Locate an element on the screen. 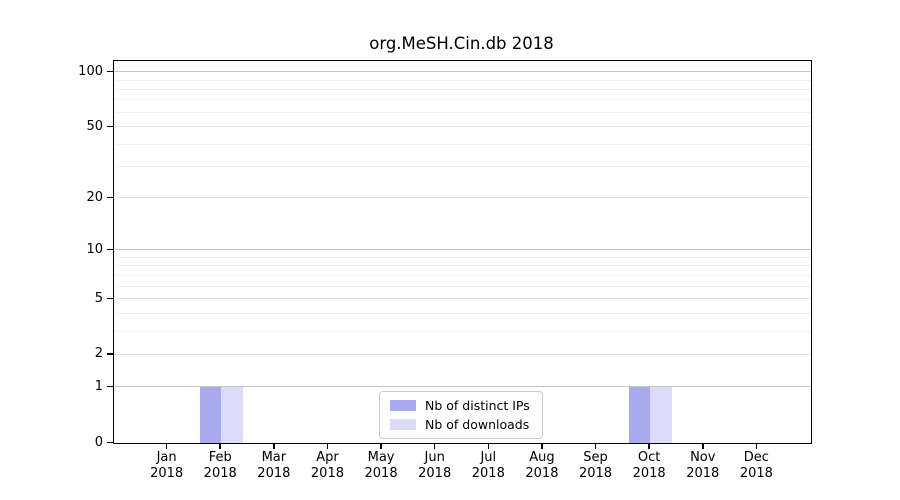 The image size is (900, 500). y-axis-label: 50 is located at coordinates (94, 126).